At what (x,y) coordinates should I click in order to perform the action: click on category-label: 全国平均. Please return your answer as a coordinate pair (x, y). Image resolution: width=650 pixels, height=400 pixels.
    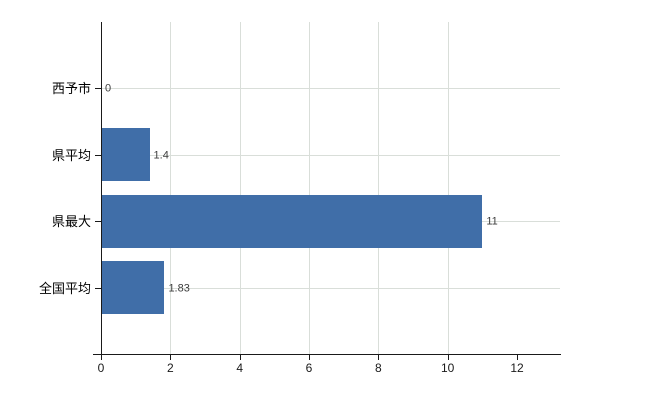
    Looking at the image, I should click on (64, 288).